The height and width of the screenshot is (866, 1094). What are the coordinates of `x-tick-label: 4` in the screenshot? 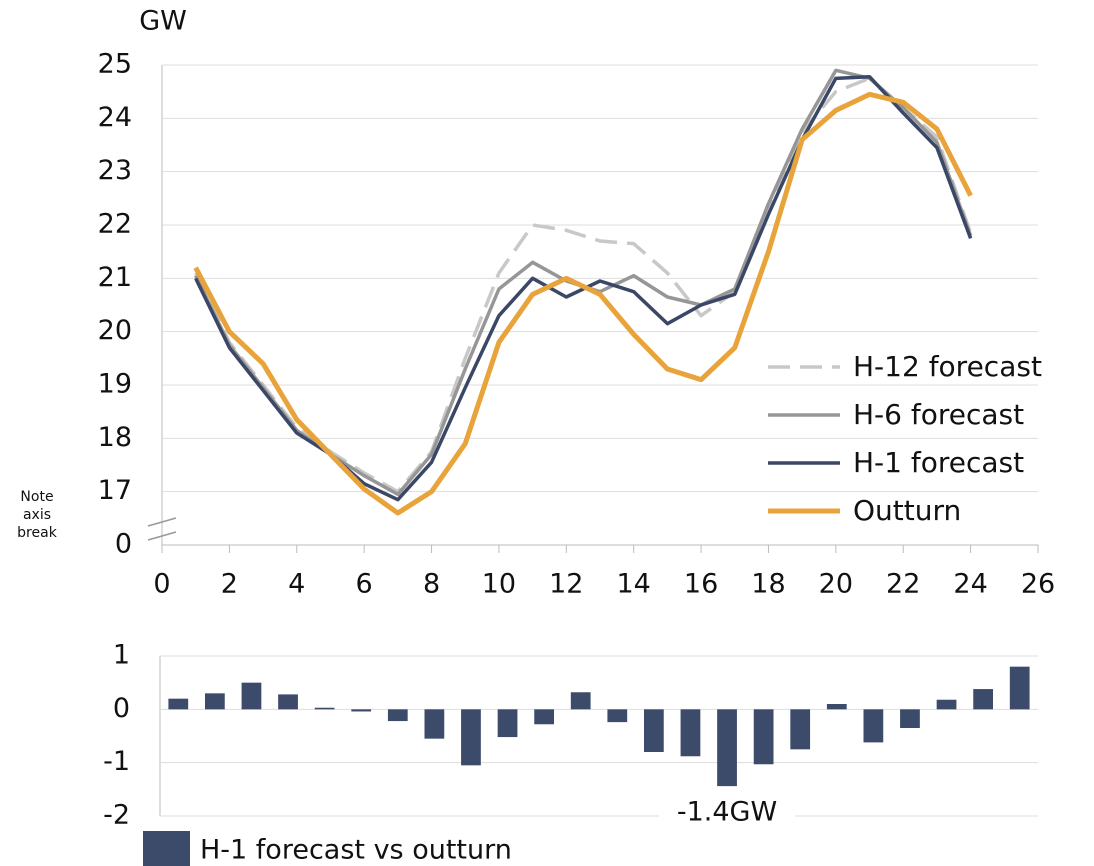 It's located at (296, 584).